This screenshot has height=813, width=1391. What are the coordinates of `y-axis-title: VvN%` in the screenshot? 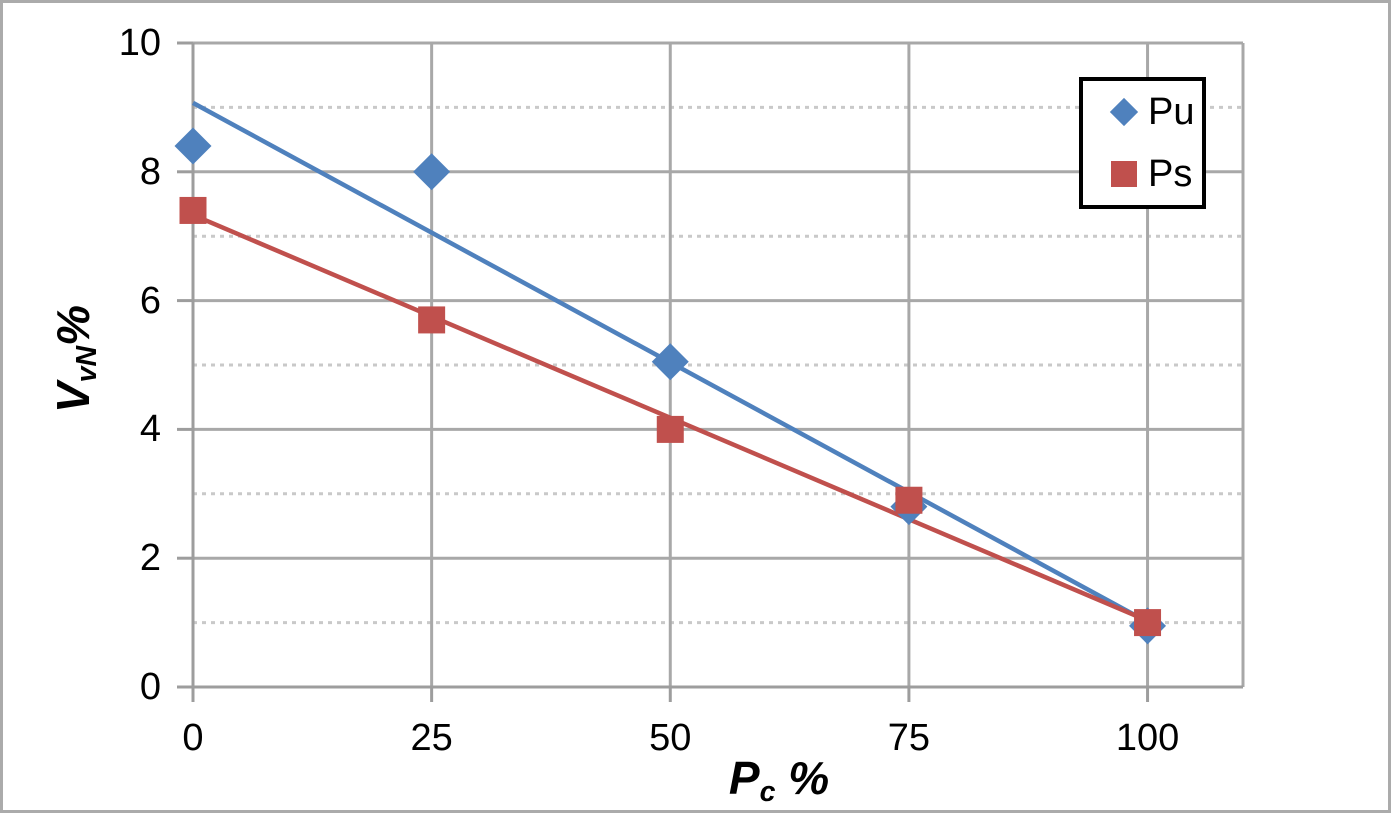 It's located at (75, 359).